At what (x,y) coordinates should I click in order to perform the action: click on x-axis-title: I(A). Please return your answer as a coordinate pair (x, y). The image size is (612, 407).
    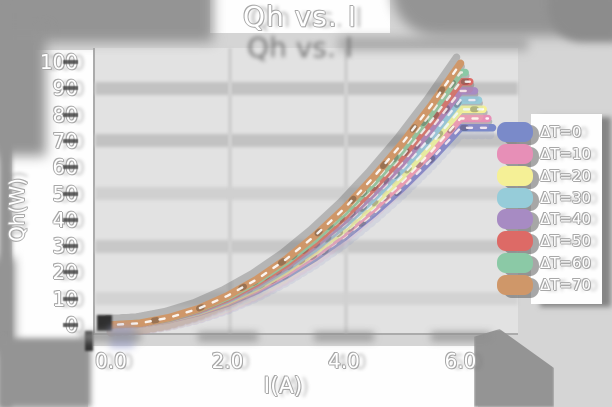
    Looking at the image, I should click on (283, 386).